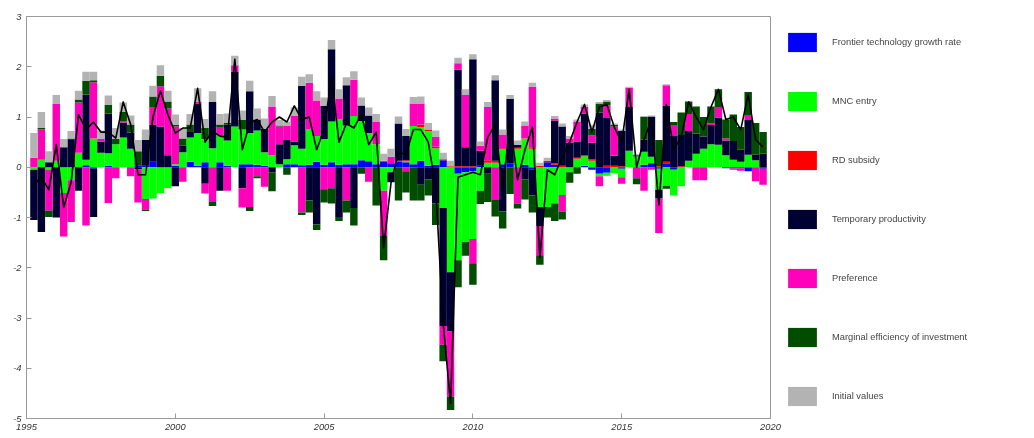 The height and width of the screenshot is (438, 1034). Describe the element at coordinates (879, 219) in the screenshot. I see `legend-label: Temporary productivity` at that location.